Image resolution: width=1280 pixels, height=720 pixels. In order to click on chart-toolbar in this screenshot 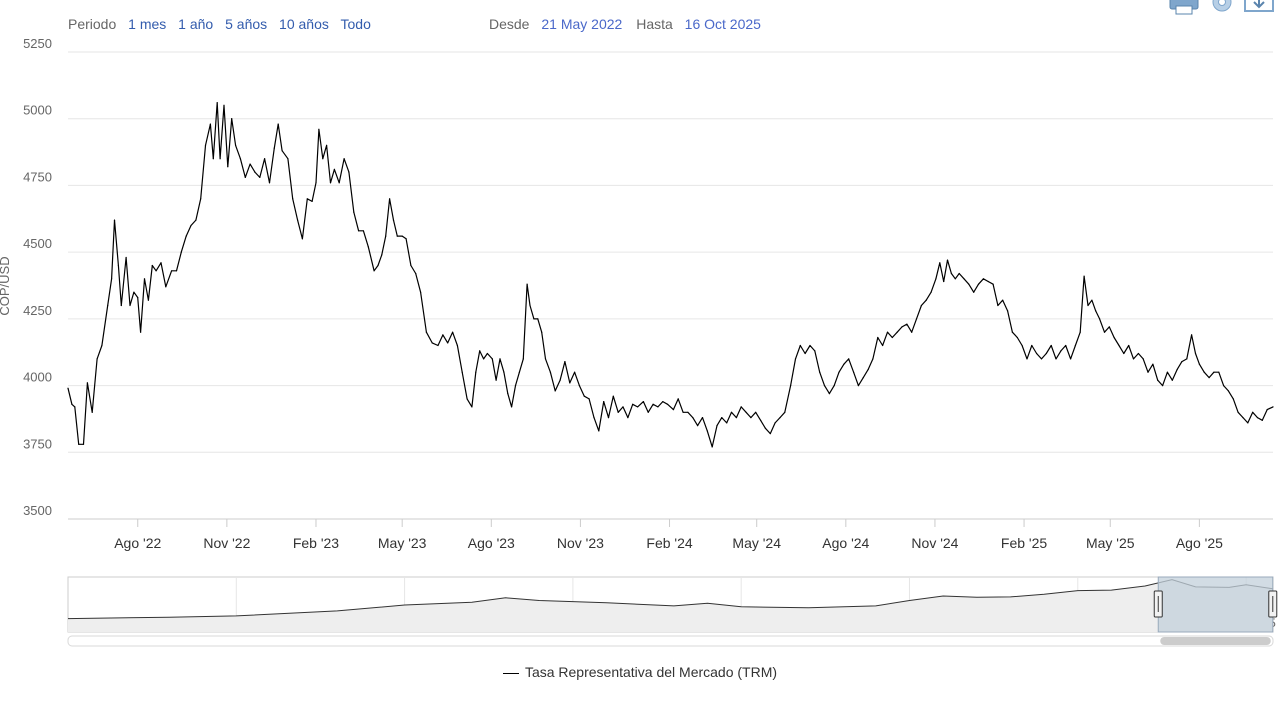, I will do `click(1223, 9)`.